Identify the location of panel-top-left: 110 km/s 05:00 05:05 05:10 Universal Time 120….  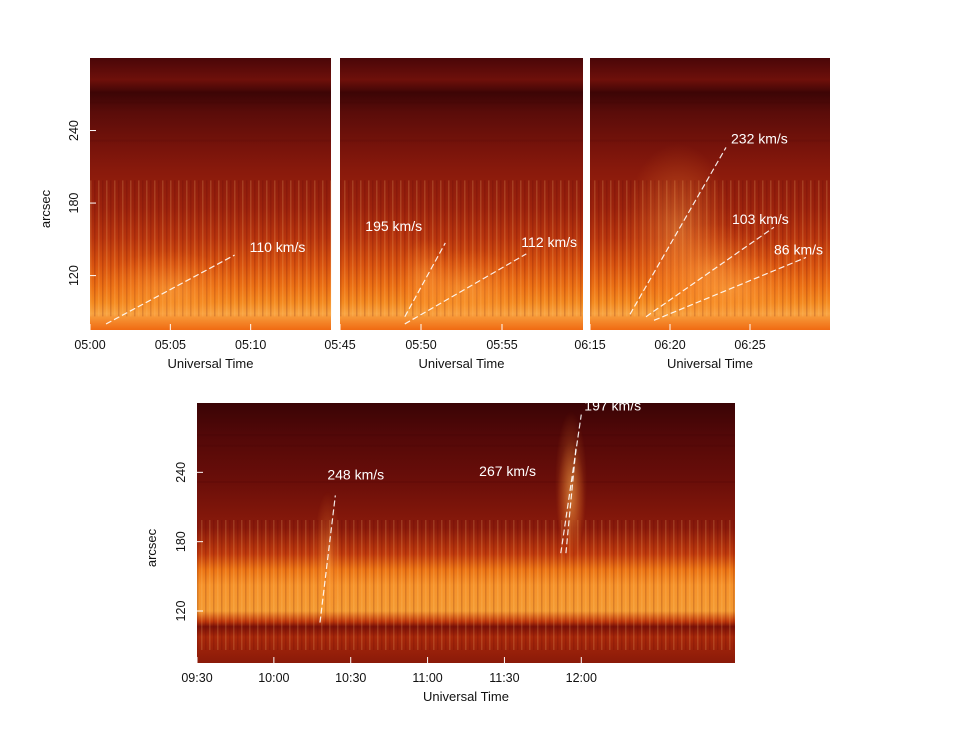
(185, 214).